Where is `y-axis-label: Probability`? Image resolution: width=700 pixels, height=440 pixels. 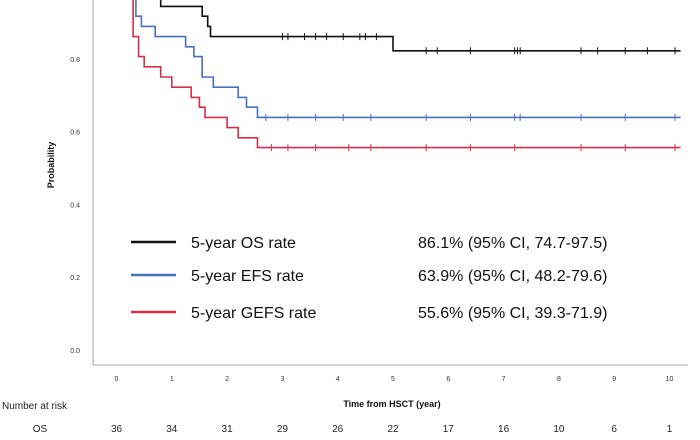
y-axis-label: Probability is located at coordinates (51, 165).